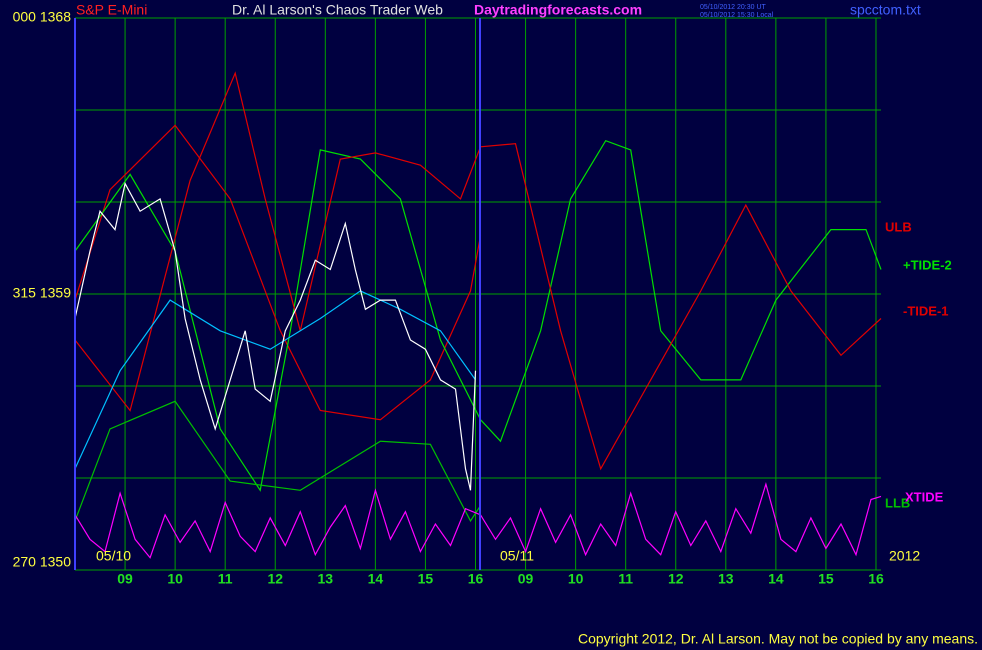 The width and height of the screenshot is (982, 650). I want to click on file-name: spcctom.txt, so click(885, 10).